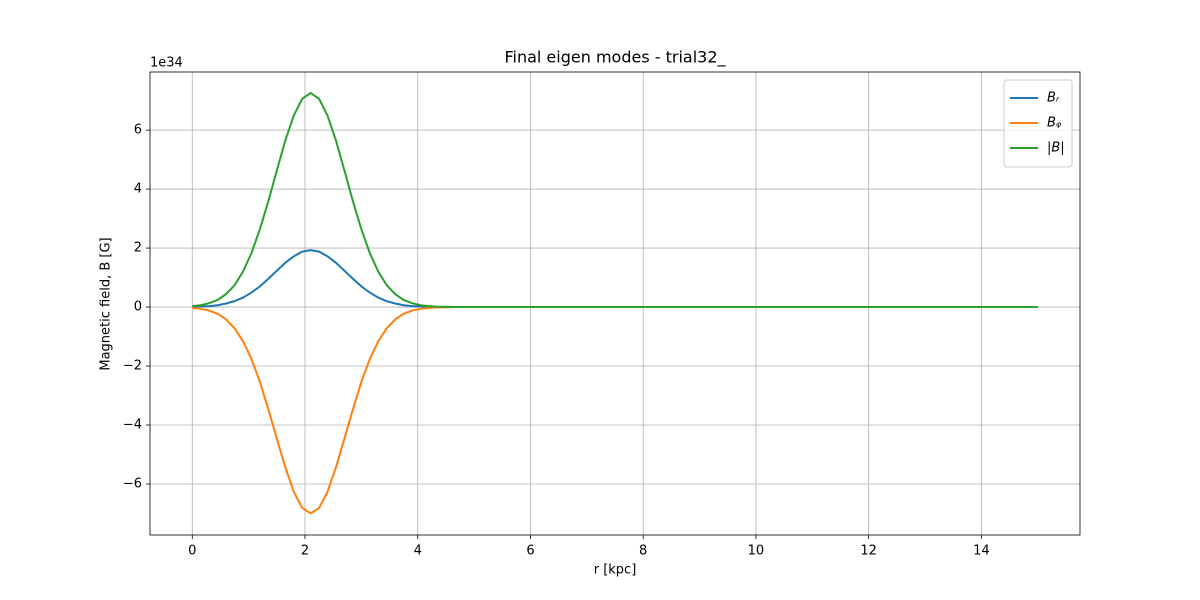  What do you see at coordinates (615, 570) in the screenshot?
I see `x-axis-label: r [kpc]` at bounding box center [615, 570].